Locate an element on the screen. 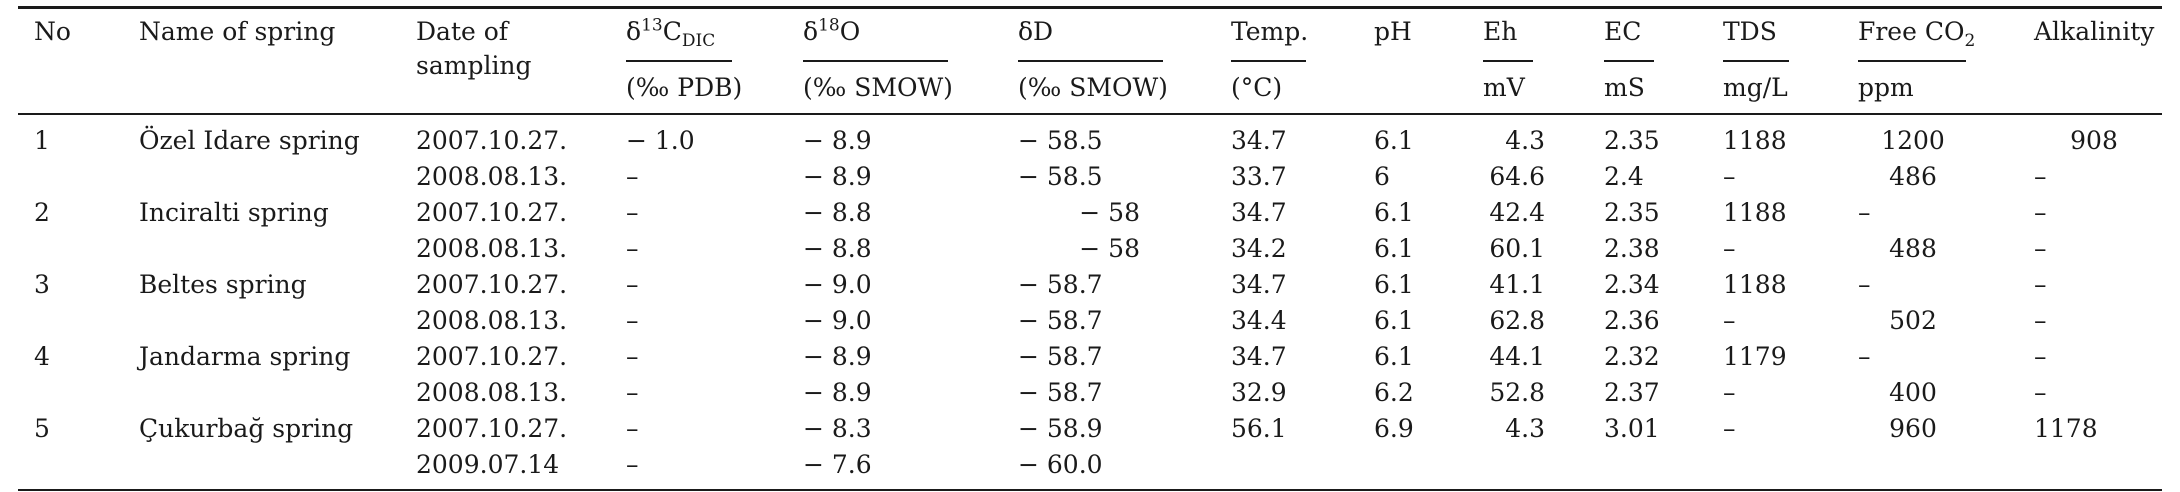  header-eh-unit: mV is located at coordinates (1504, 87).